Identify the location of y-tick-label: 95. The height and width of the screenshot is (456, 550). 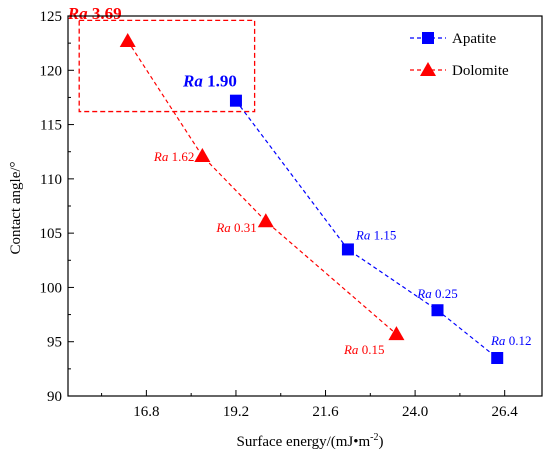
(54, 343).